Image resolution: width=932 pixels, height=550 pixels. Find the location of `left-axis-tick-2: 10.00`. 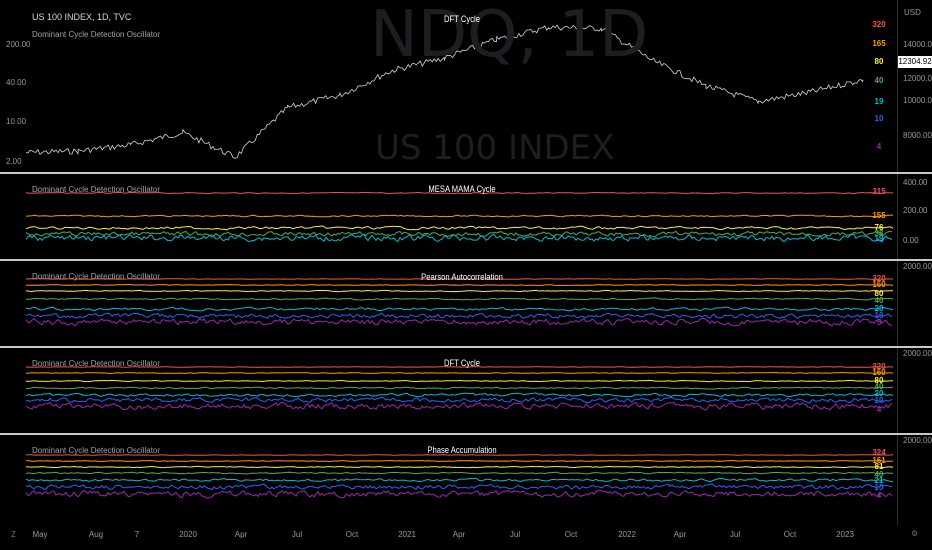

left-axis-tick-2: 10.00 is located at coordinates (16, 121).